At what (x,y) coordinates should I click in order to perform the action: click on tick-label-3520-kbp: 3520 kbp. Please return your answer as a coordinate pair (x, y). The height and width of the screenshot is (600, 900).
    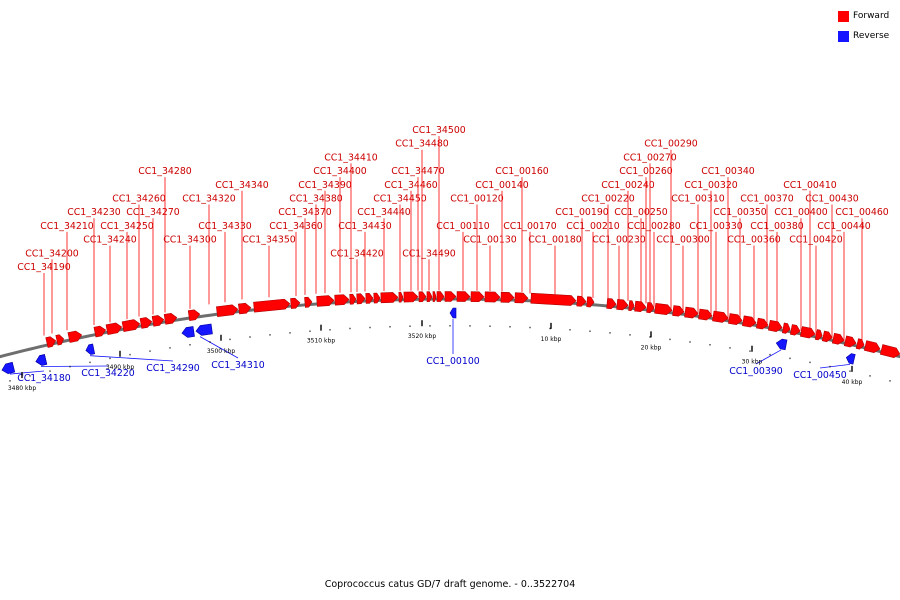
    Looking at the image, I should click on (422, 336).